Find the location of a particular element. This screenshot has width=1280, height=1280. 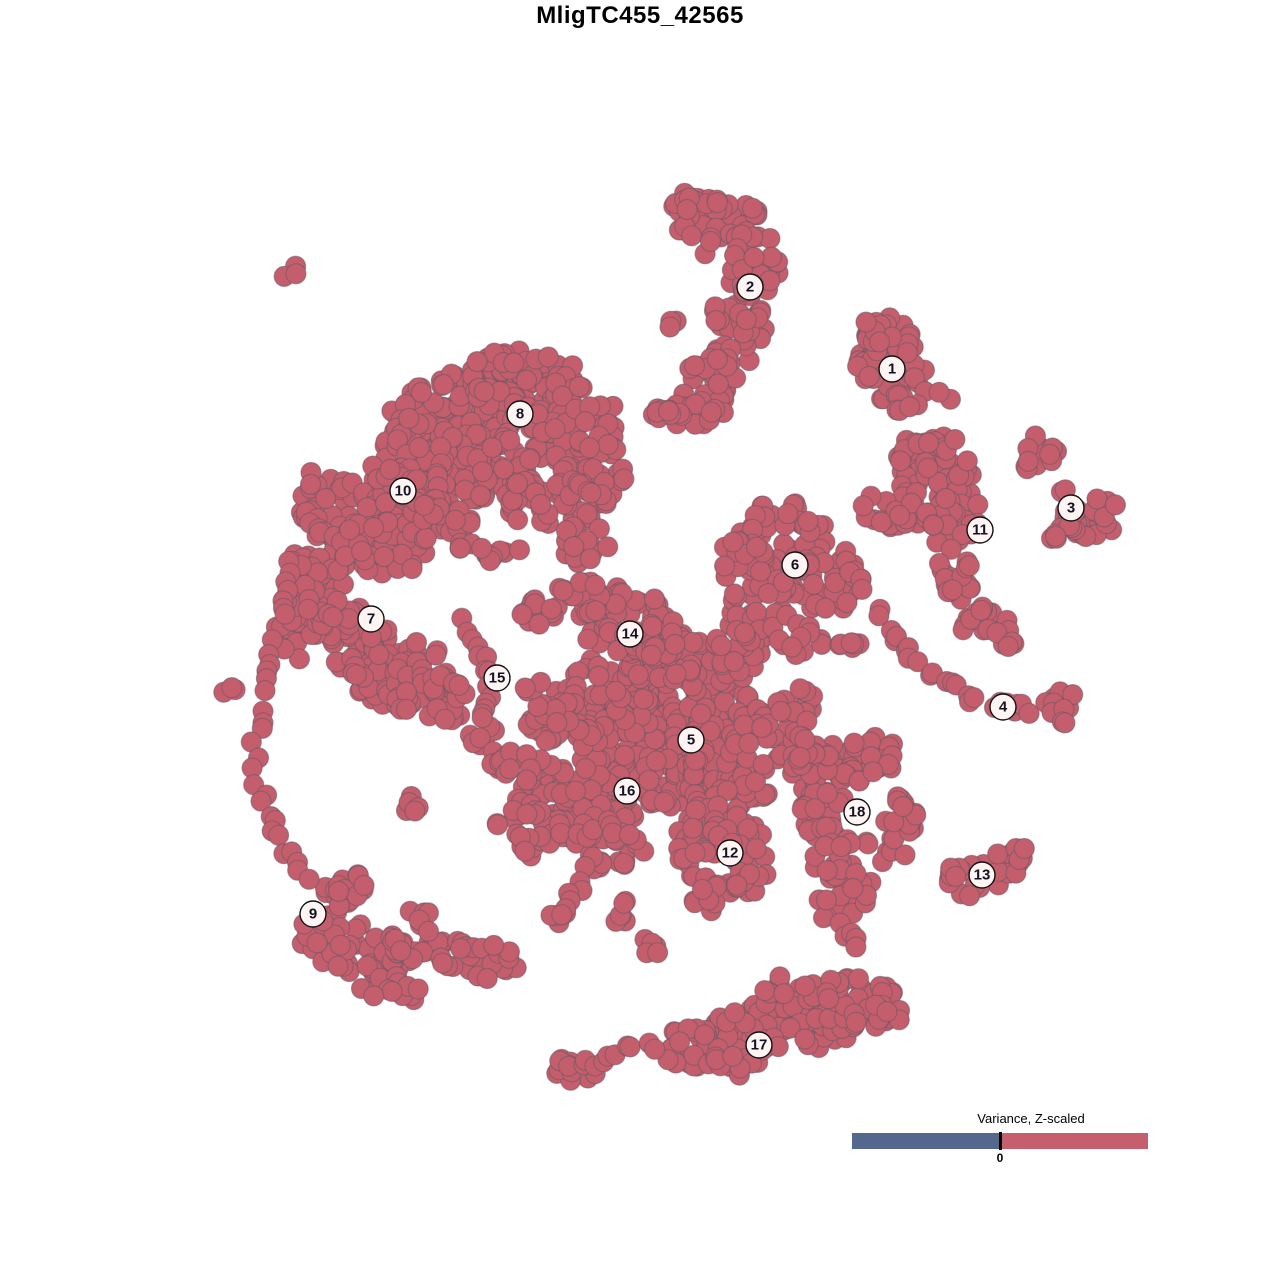

cluster-label-3: 3 is located at coordinates (1071, 508).